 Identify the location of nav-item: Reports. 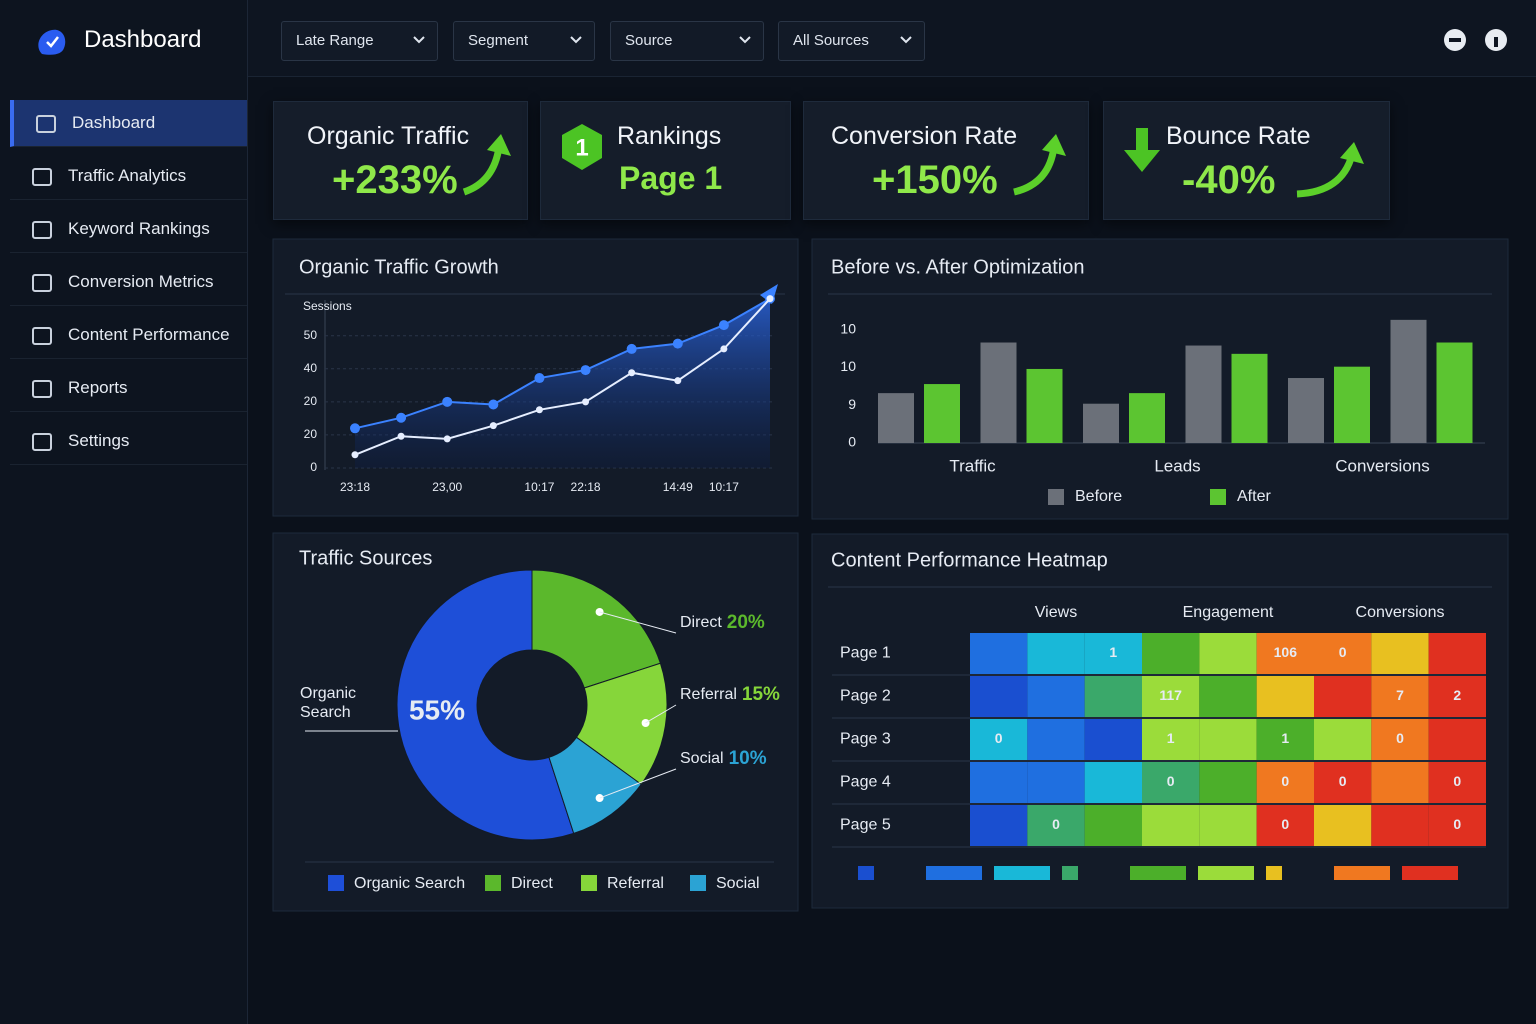
(128, 388).